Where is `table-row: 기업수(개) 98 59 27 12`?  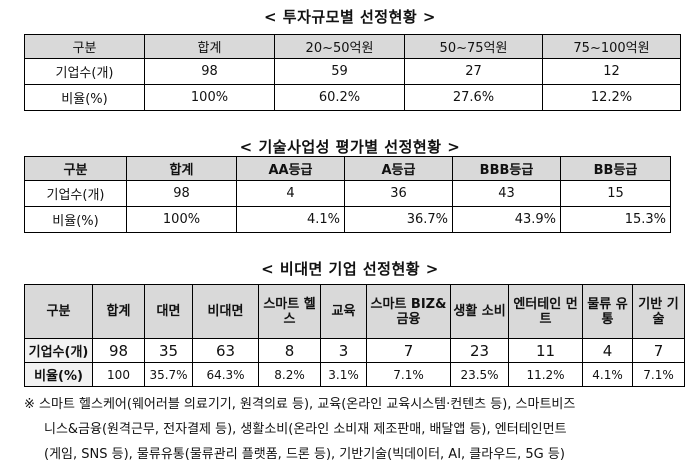
table-row: 기업수(개) 98 59 27 12 is located at coordinates (352, 71).